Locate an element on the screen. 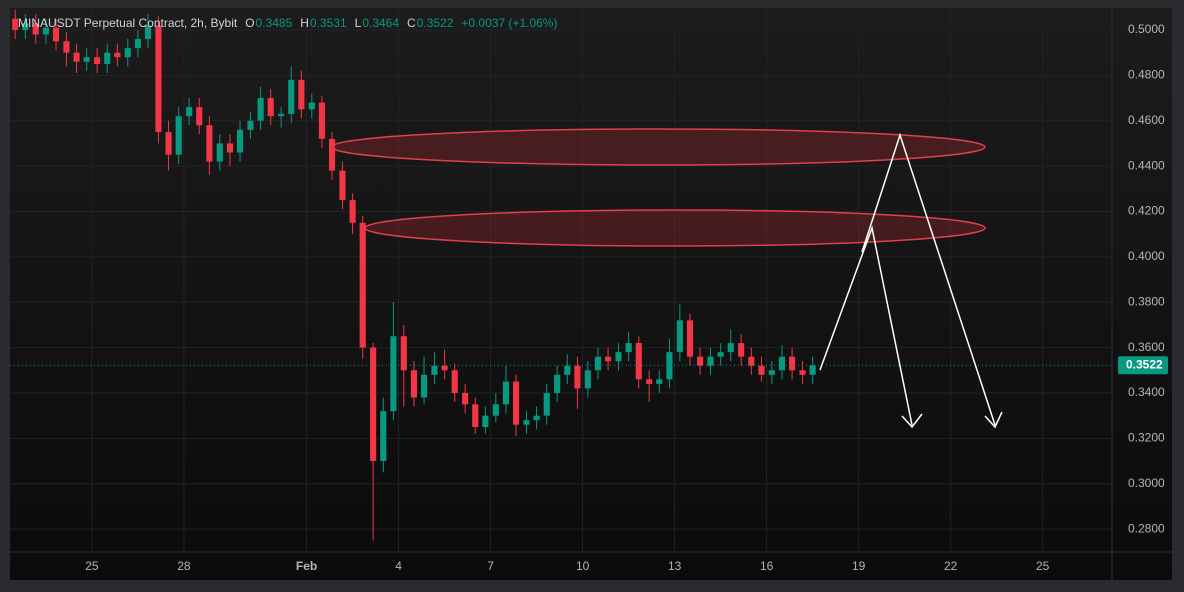 This screenshot has height=592, width=1184. x-tick-label: 4 is located at coordinates (398, 566).